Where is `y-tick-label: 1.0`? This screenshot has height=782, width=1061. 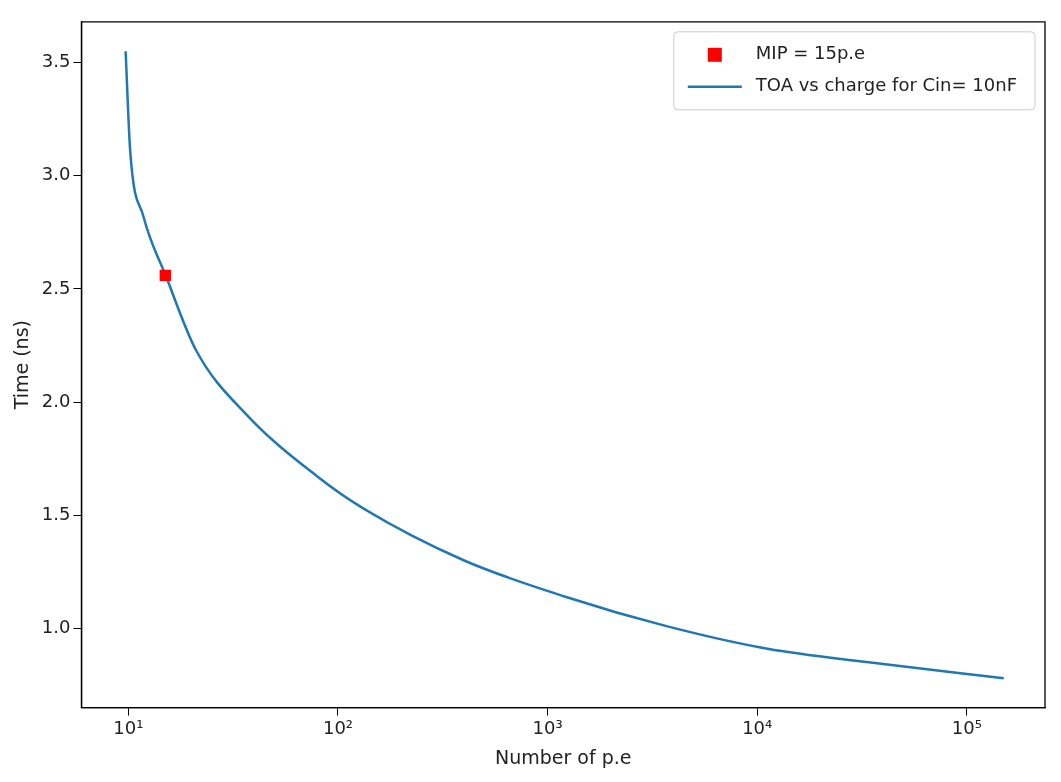
y-tick-label: 1.0 is located at coordinates (56, 627).